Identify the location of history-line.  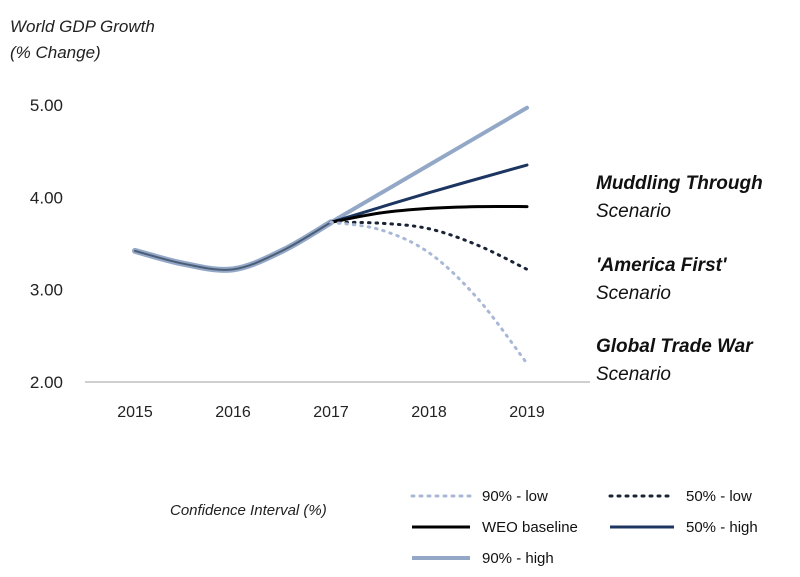
(233, 246).